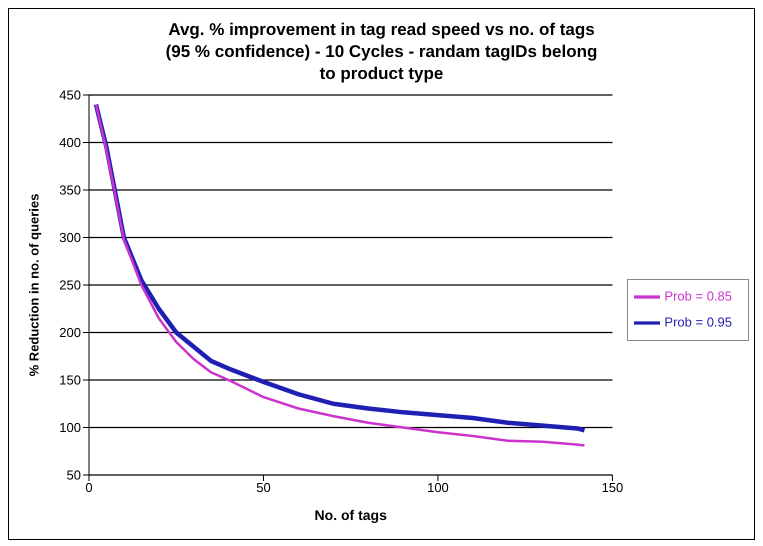 This screenshot has width=763, height=546. I want to click on y-axis-title: % Reduction in no. of queries, so click(34, 285).